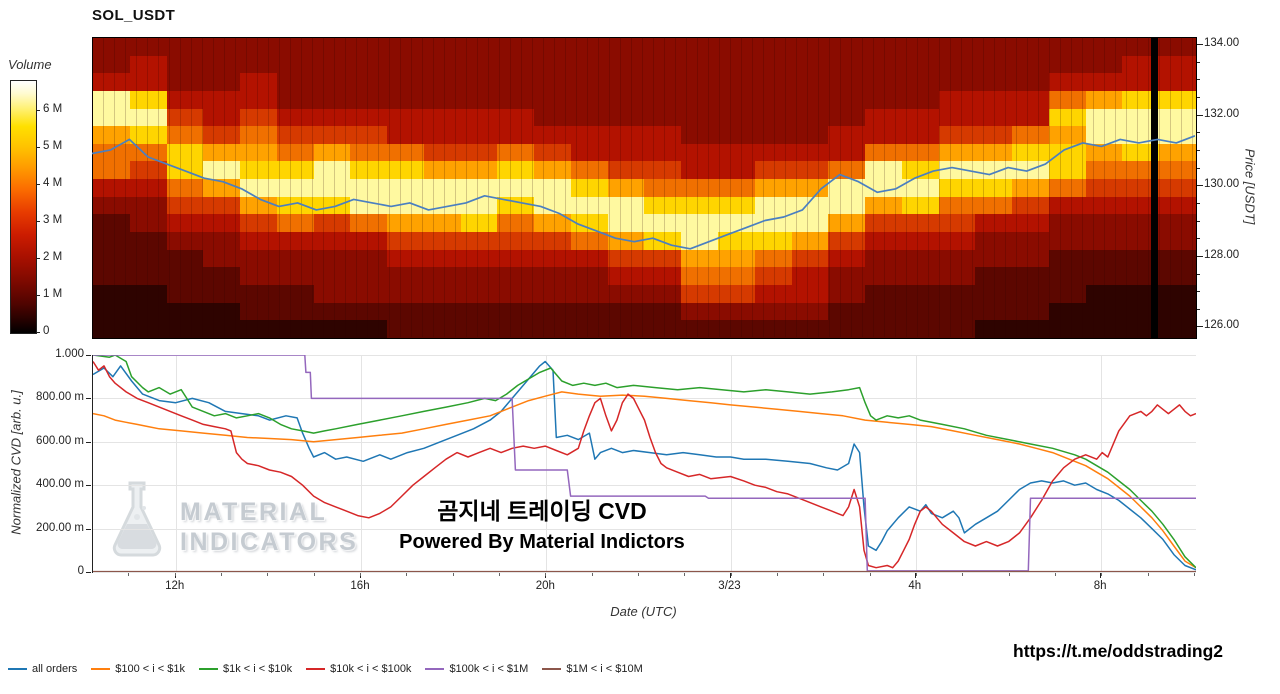 The image size is (1280, 694). Describe the element at coordinates (729, 586) in the screenshot. I see `x-tick-label: 3/23` at that location.